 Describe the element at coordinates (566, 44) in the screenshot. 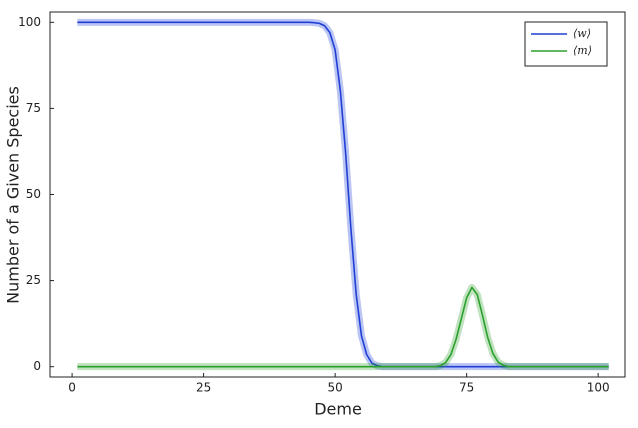

I see `legend-box` at that location.